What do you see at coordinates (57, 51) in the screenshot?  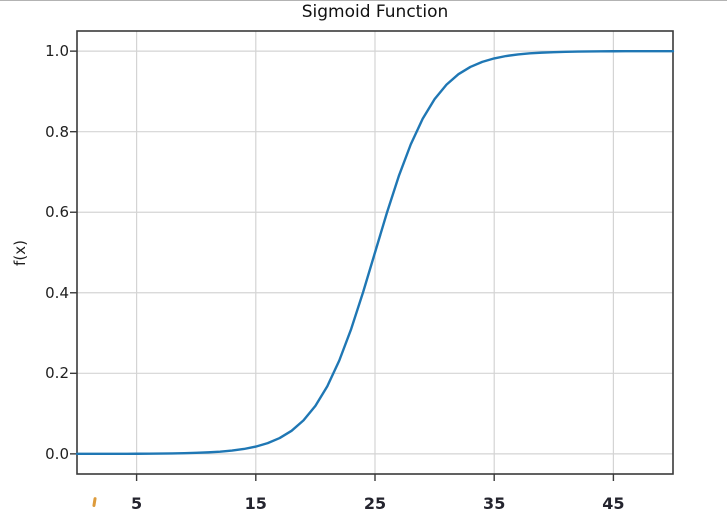 I see `y-tick-label: 1.0` at bounding box center [57, 51].